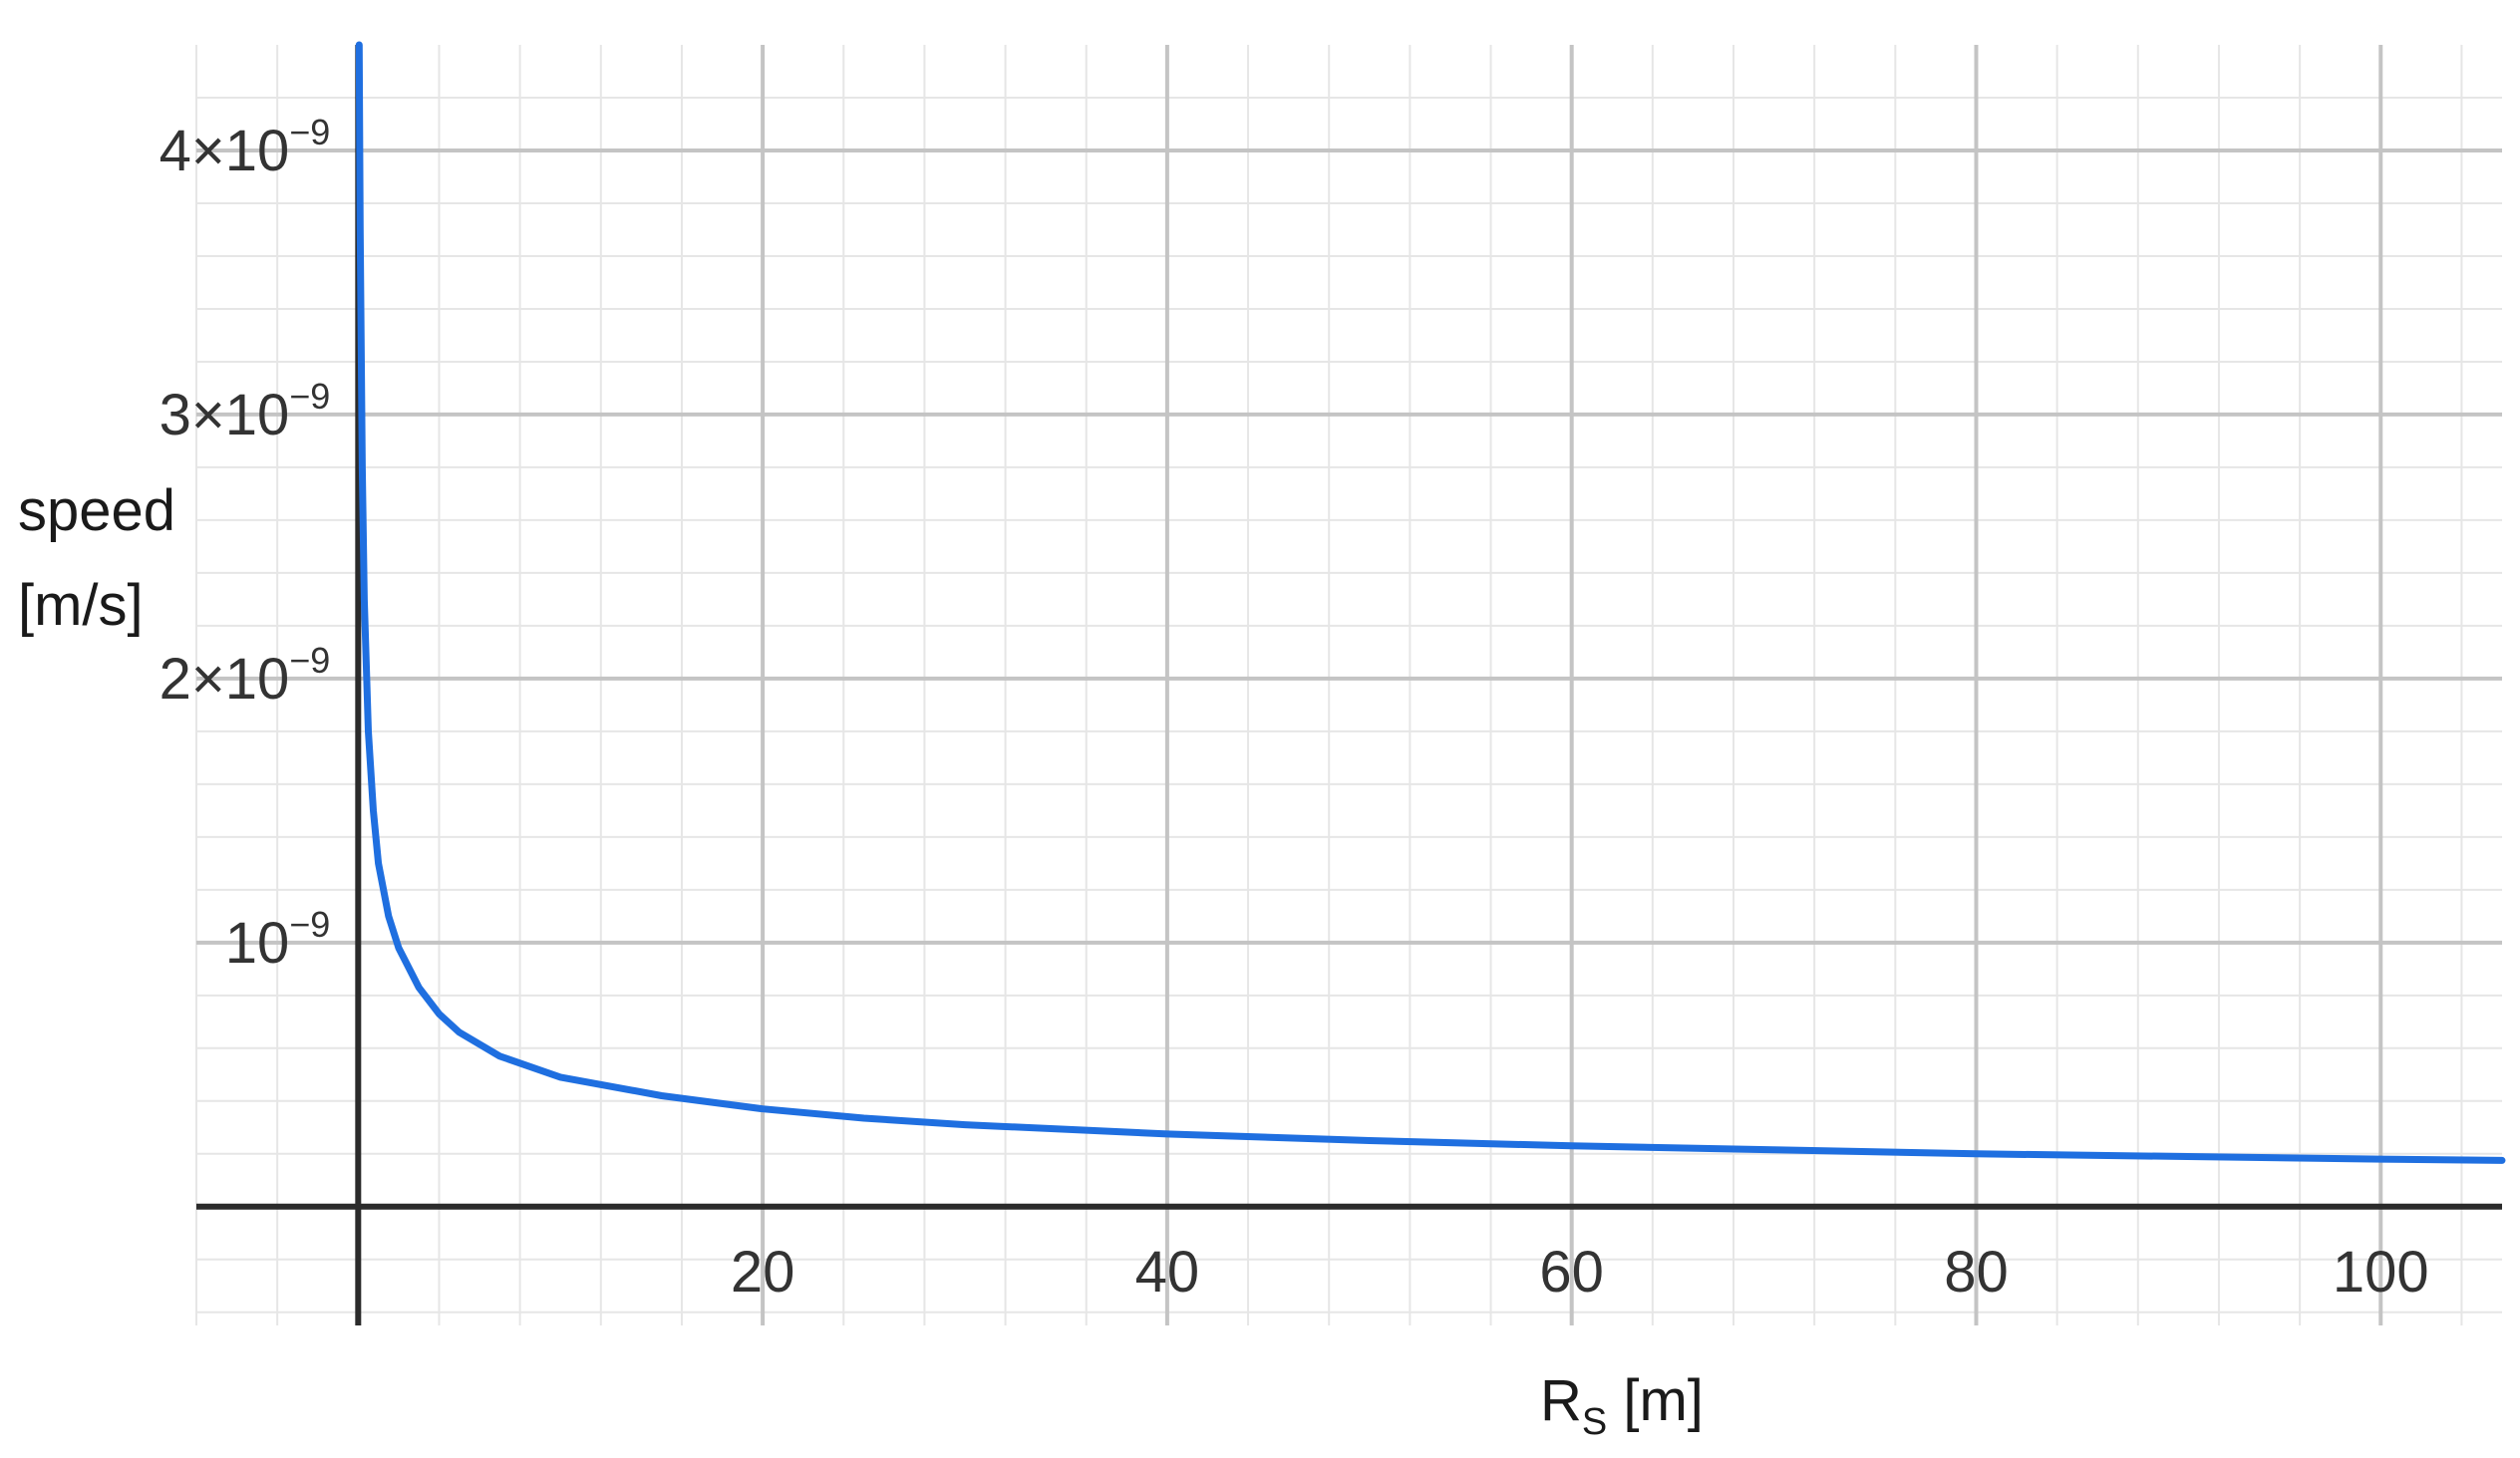 Image resolution: width=2520 pixels, height=1458 pixels. Describe the element at coordinates (1594, 1422) in the screenshot. I see `x-axis-title-subscript: S` at that location.